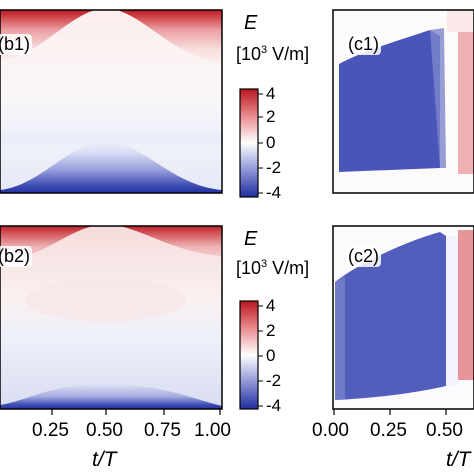 The image size is (474, 474). Describe the element at coordinates (111, 167) in the screenshot. I see `b1-negative-field-region` at that location.